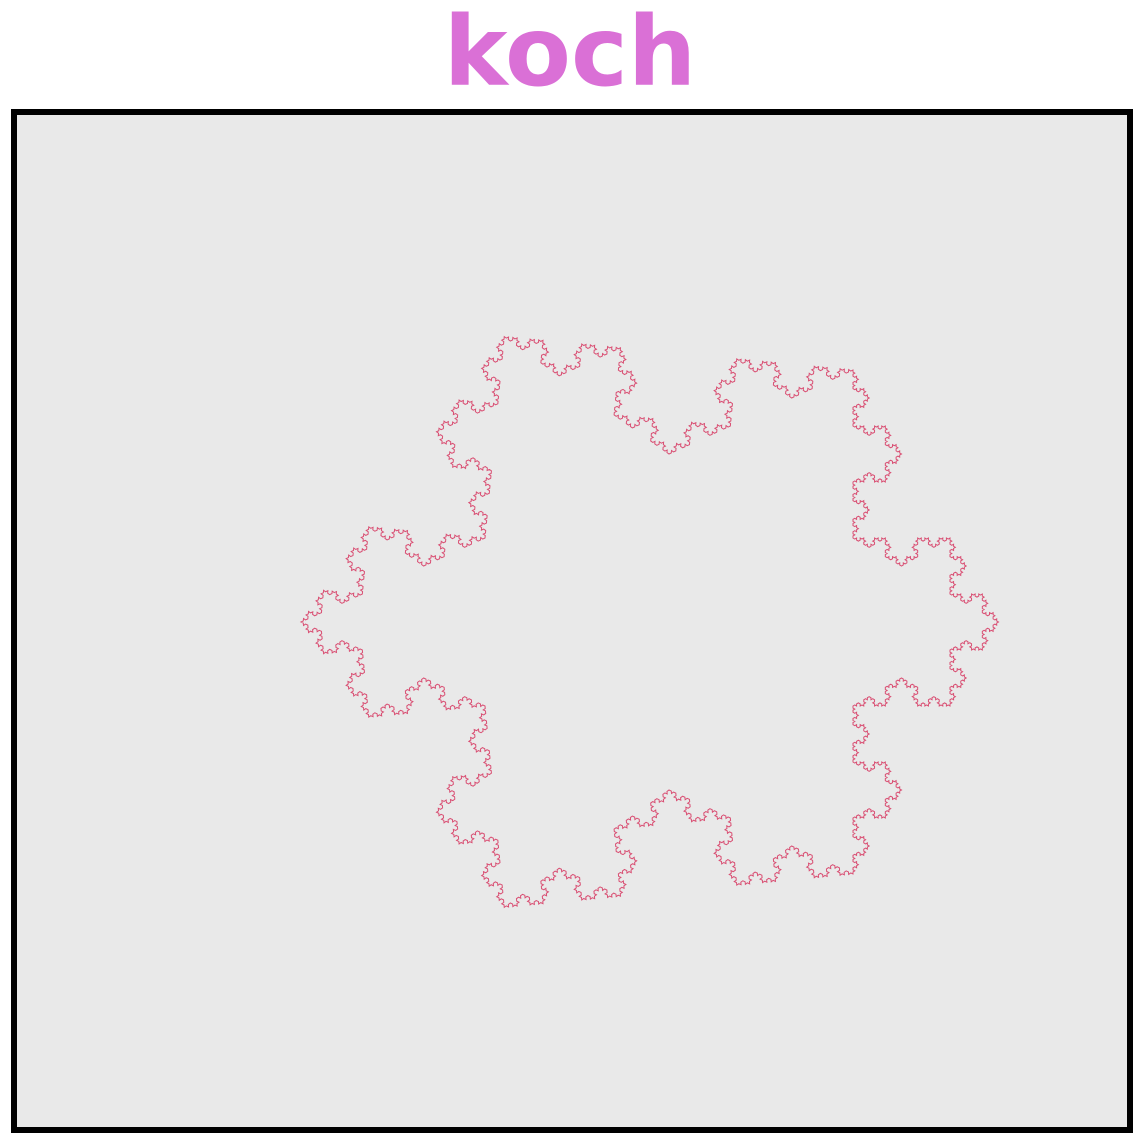  I want to click on figure-title: koch, so click(570, 54).